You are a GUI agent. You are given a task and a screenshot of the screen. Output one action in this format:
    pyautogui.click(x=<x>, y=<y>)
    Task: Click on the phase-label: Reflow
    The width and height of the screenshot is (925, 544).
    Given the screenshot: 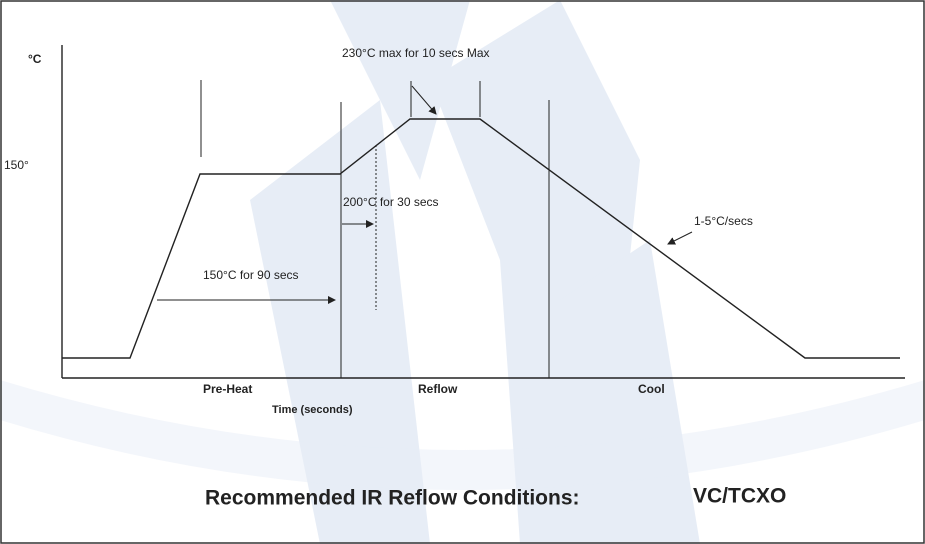 What is the action you would take?
    pyautogui.click(x=438, y=389)
    